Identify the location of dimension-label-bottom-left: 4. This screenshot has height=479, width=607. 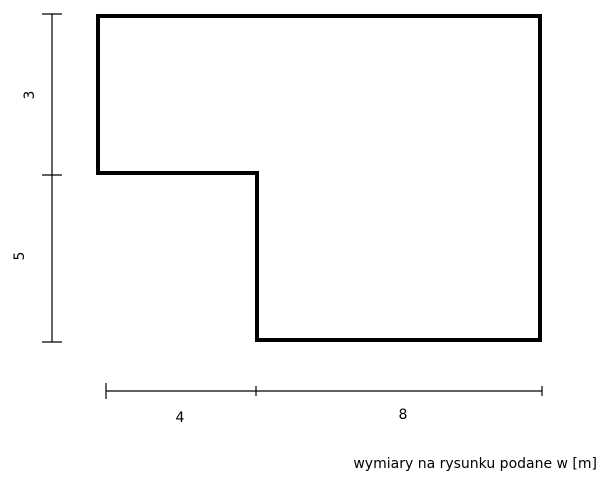
(180, 418).